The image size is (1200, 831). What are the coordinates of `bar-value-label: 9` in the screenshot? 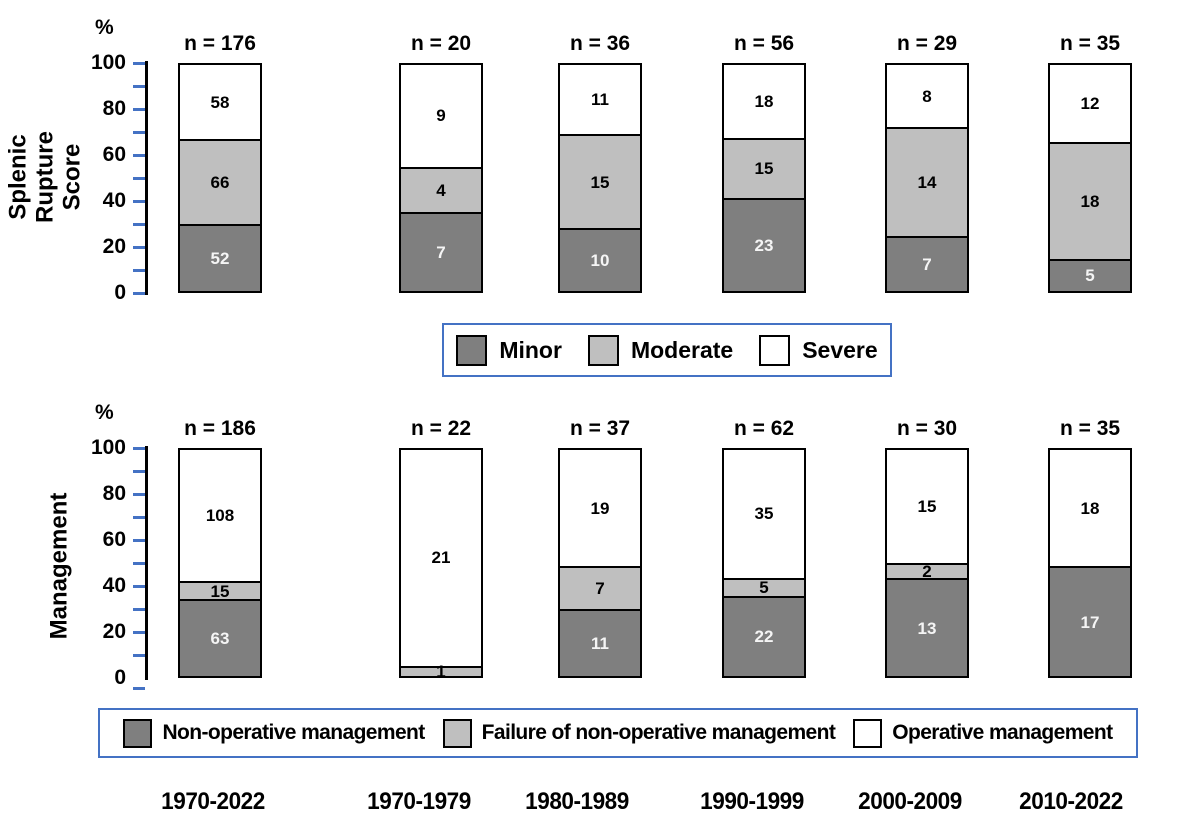 It's located at (441, 116).